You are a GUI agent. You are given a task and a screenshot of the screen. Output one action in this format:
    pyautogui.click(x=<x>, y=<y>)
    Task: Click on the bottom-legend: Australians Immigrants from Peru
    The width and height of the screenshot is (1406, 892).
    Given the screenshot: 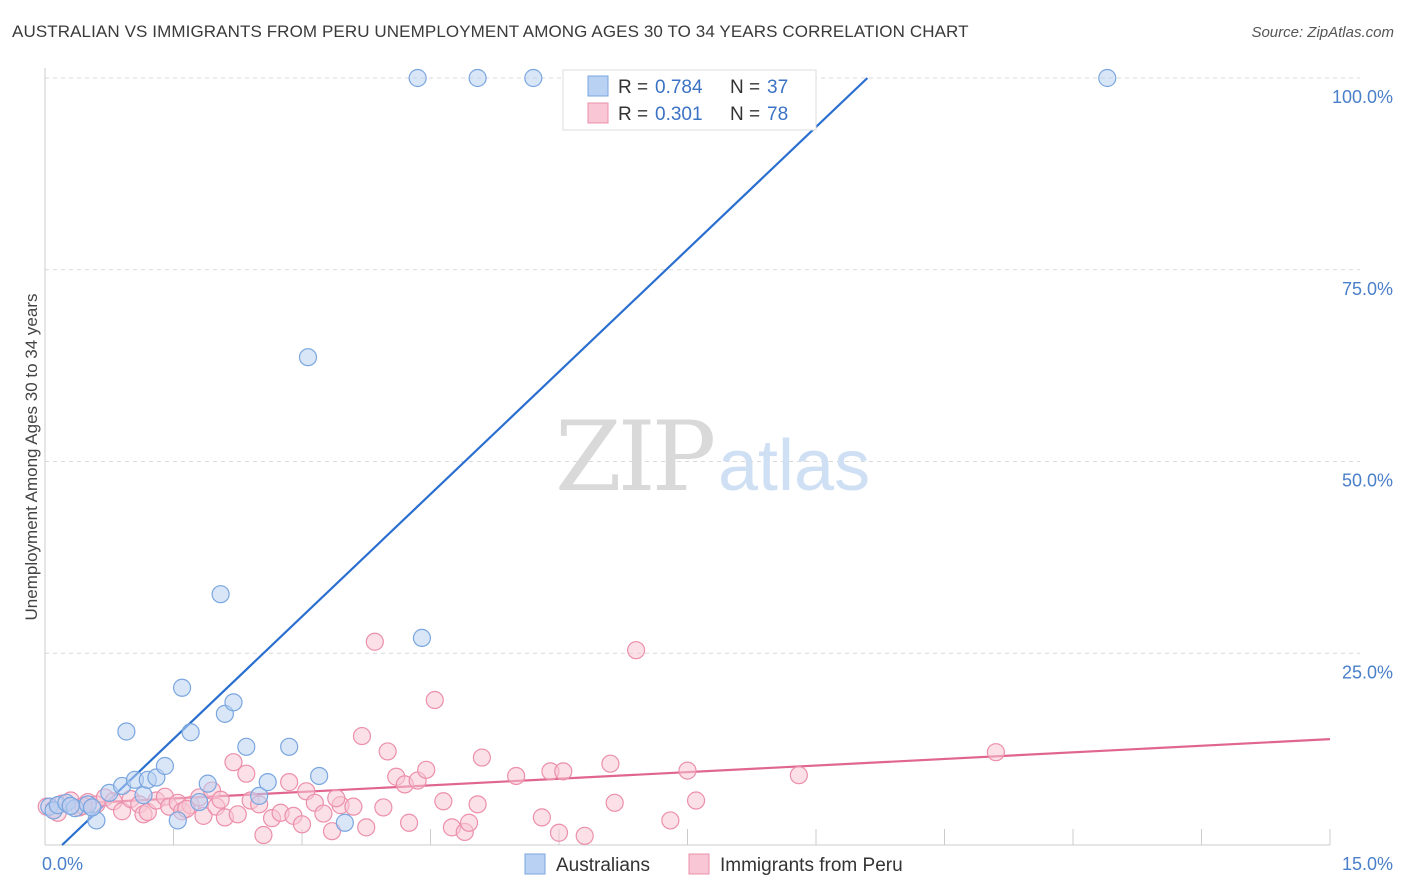 What is the action you would take?
    pyautogui.click(x=713, y=864)
    